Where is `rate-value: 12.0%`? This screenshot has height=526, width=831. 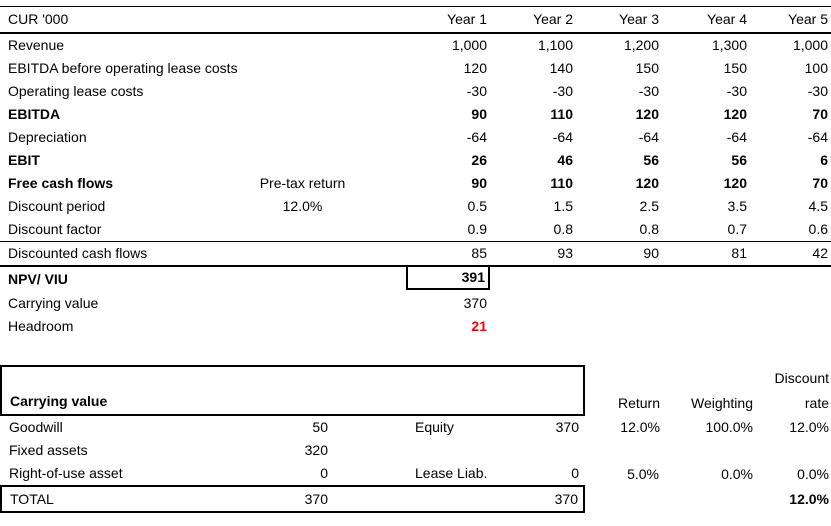 rate-value: 12.0% is located at coordinates (809, 426).